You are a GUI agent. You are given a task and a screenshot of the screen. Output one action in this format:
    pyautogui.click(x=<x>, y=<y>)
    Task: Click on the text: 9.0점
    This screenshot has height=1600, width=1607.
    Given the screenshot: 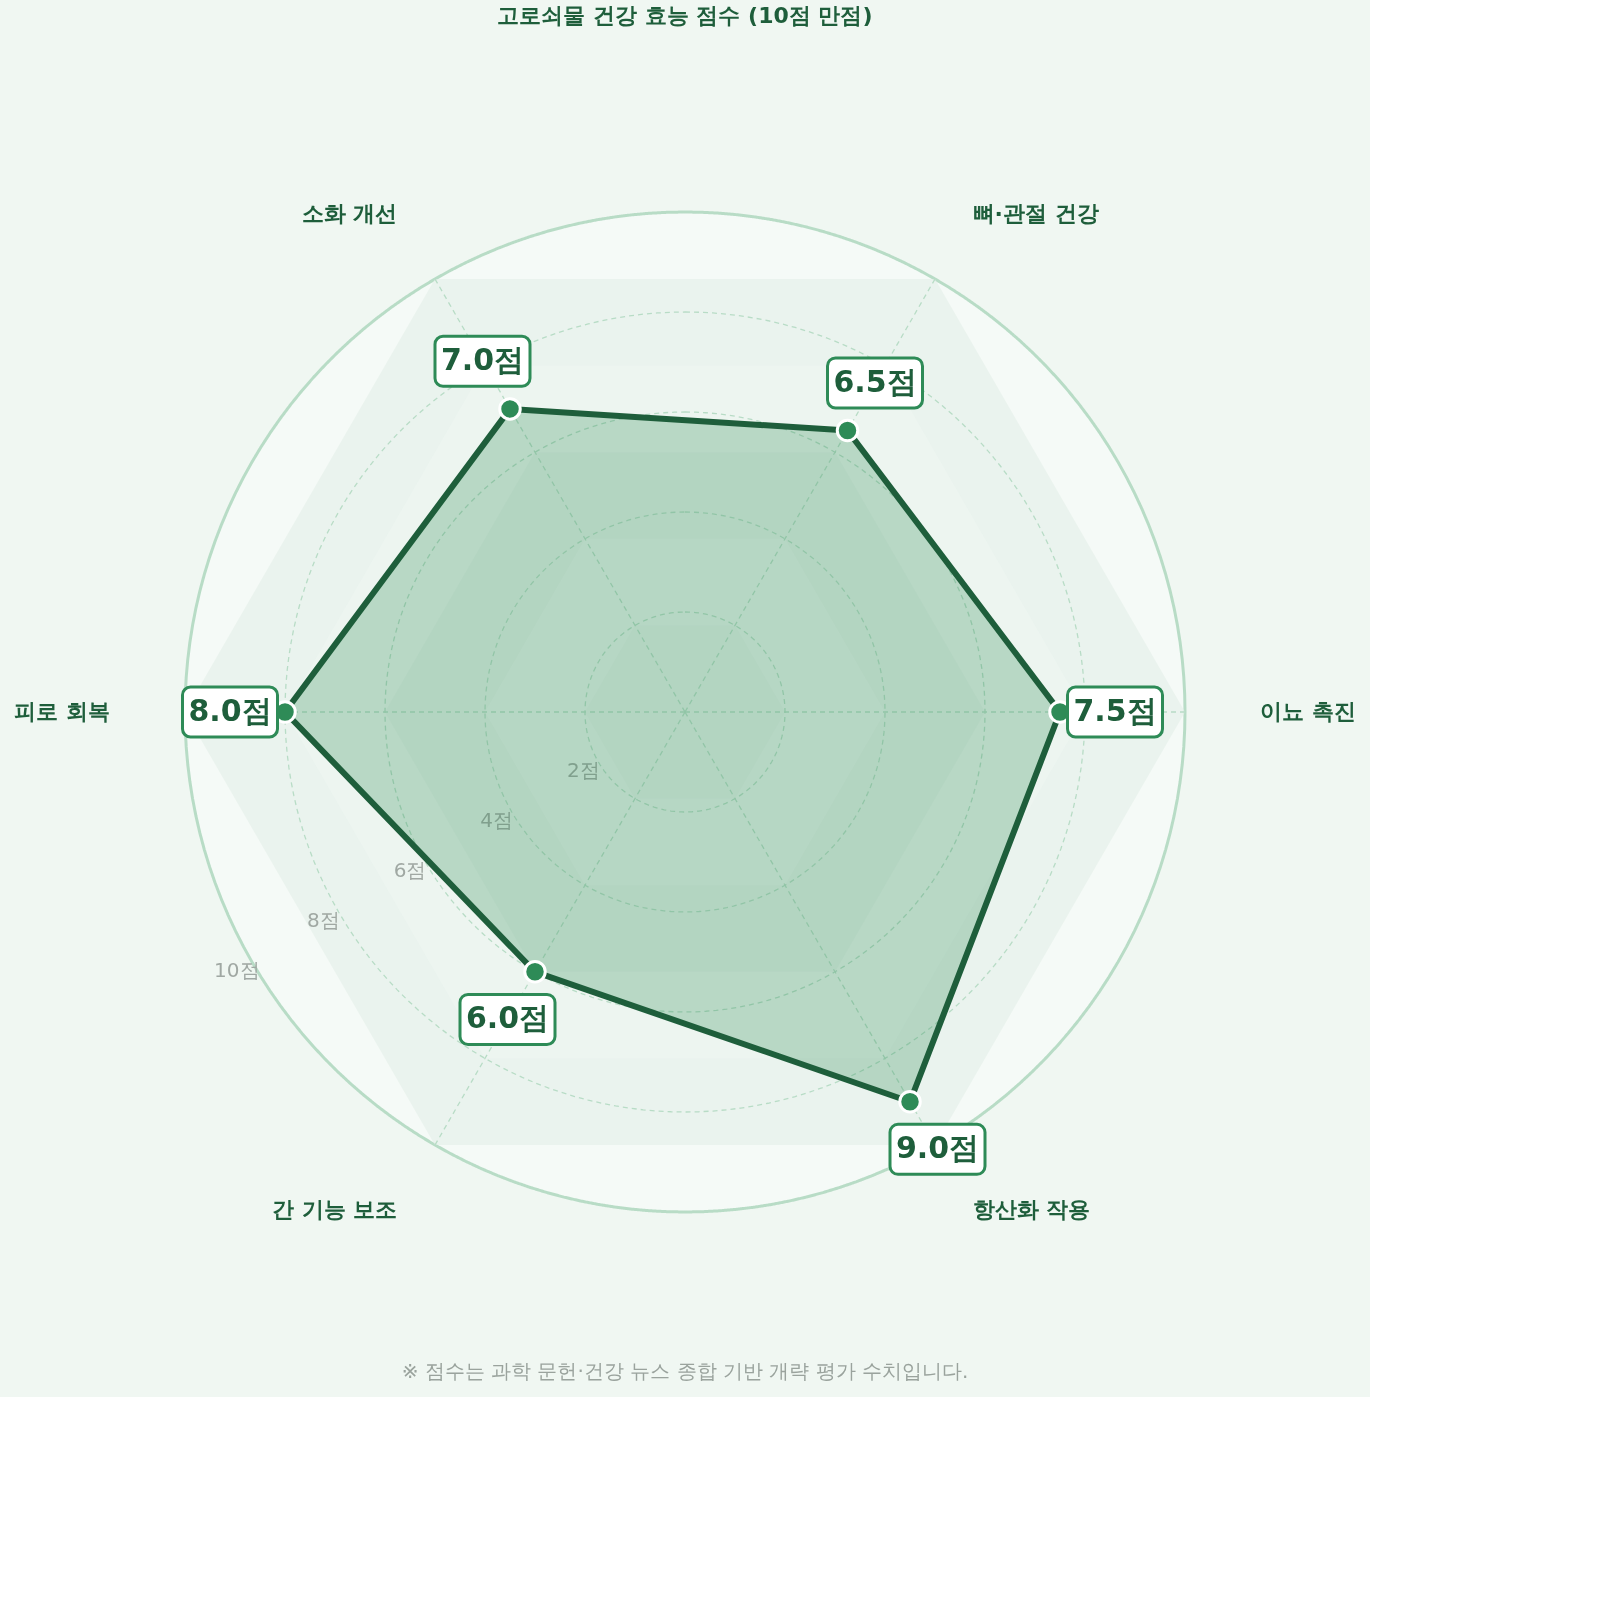 What is the action you would take?
    pyautogui.click(x=937, y=1148)
    